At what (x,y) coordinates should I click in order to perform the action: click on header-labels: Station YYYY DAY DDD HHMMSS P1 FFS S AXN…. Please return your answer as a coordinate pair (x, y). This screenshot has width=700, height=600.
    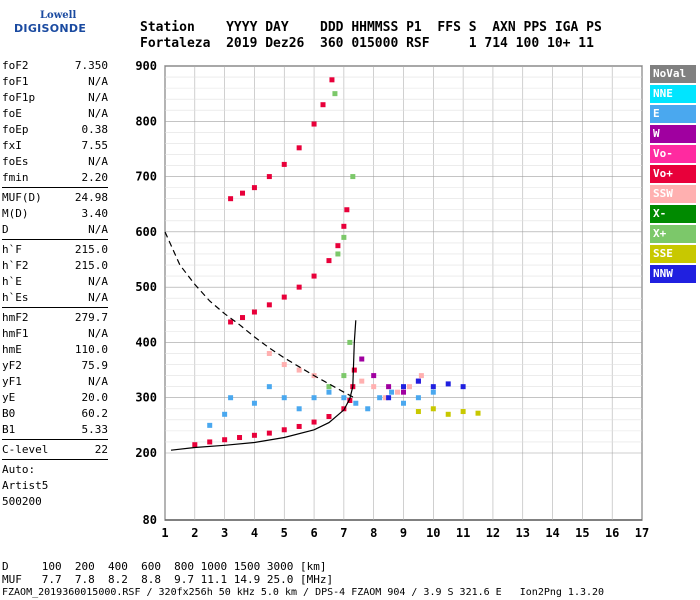
    Looking at the image, I should click on (371, 27).